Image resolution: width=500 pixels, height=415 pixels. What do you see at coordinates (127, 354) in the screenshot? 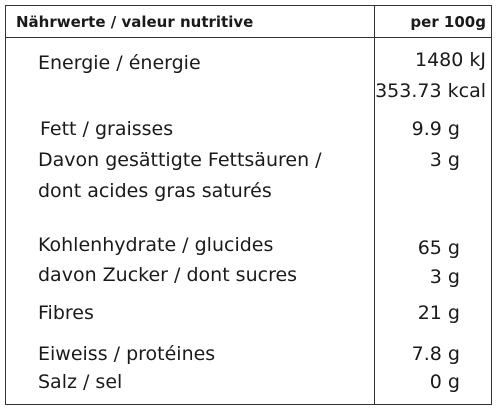
I see `protein-label: Eiweiss / protéines` at bounding box center [127, 354].